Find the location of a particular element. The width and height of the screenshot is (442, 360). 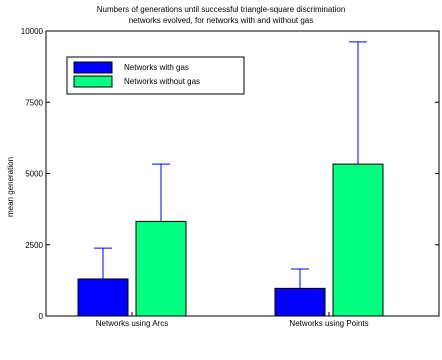

legend-entry-label: Networks without gas is located at coordinates (162, 81).